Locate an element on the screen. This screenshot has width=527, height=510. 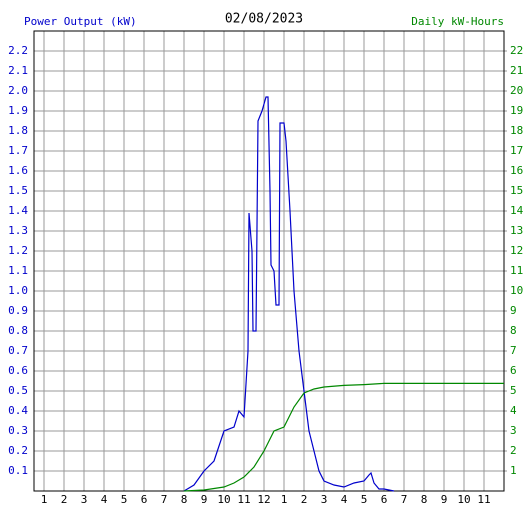
y2-tick-label: 7 is located at coordinates (513, 350).